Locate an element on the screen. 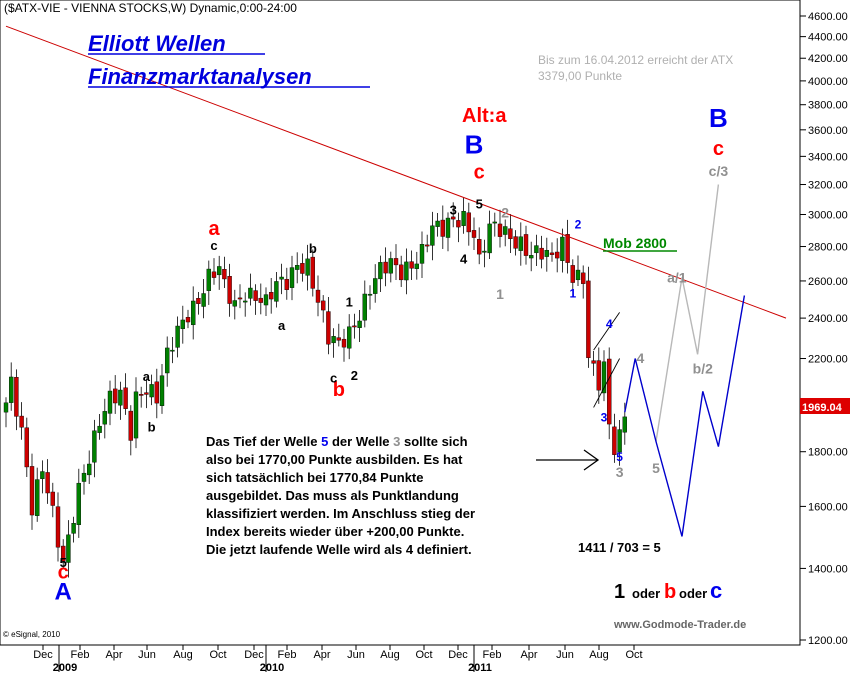  annotation-line-3: sich tatsächlich bei 1770,84 Punkte is located at coordinates (315, 477).